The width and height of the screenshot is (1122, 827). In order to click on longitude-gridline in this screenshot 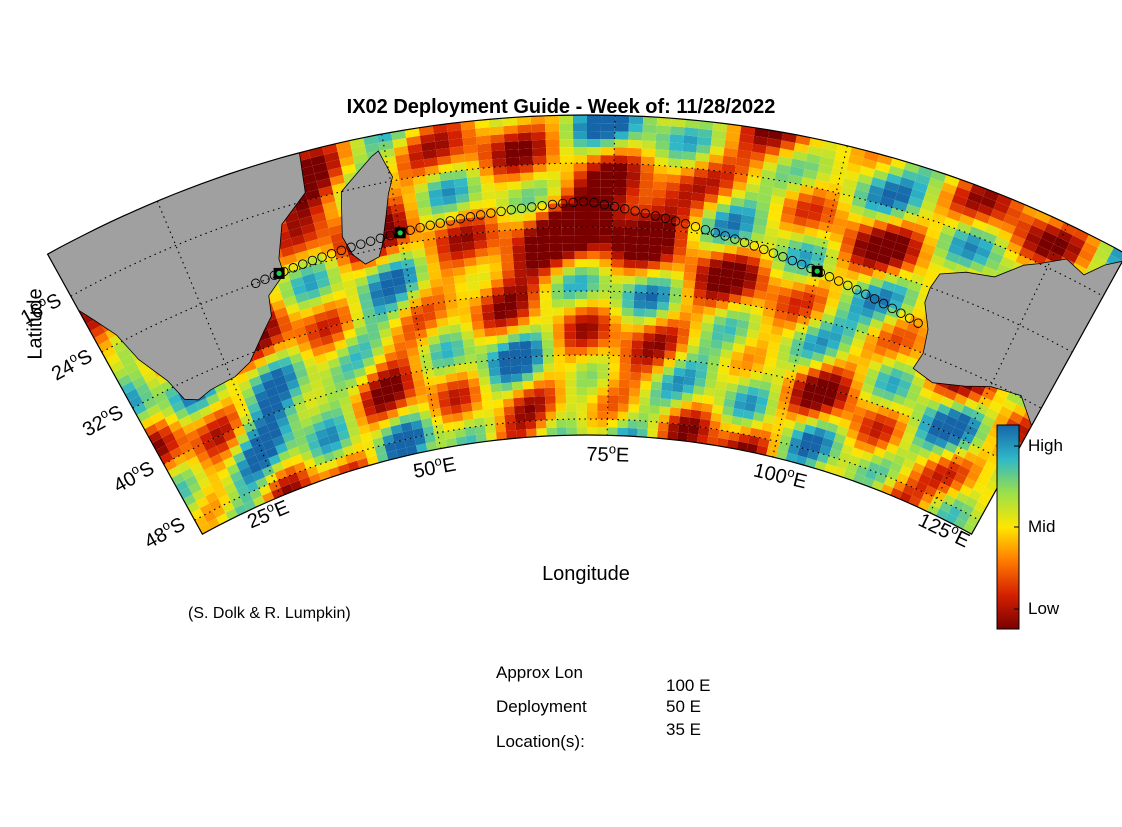, I will do `click(611, 275)`.